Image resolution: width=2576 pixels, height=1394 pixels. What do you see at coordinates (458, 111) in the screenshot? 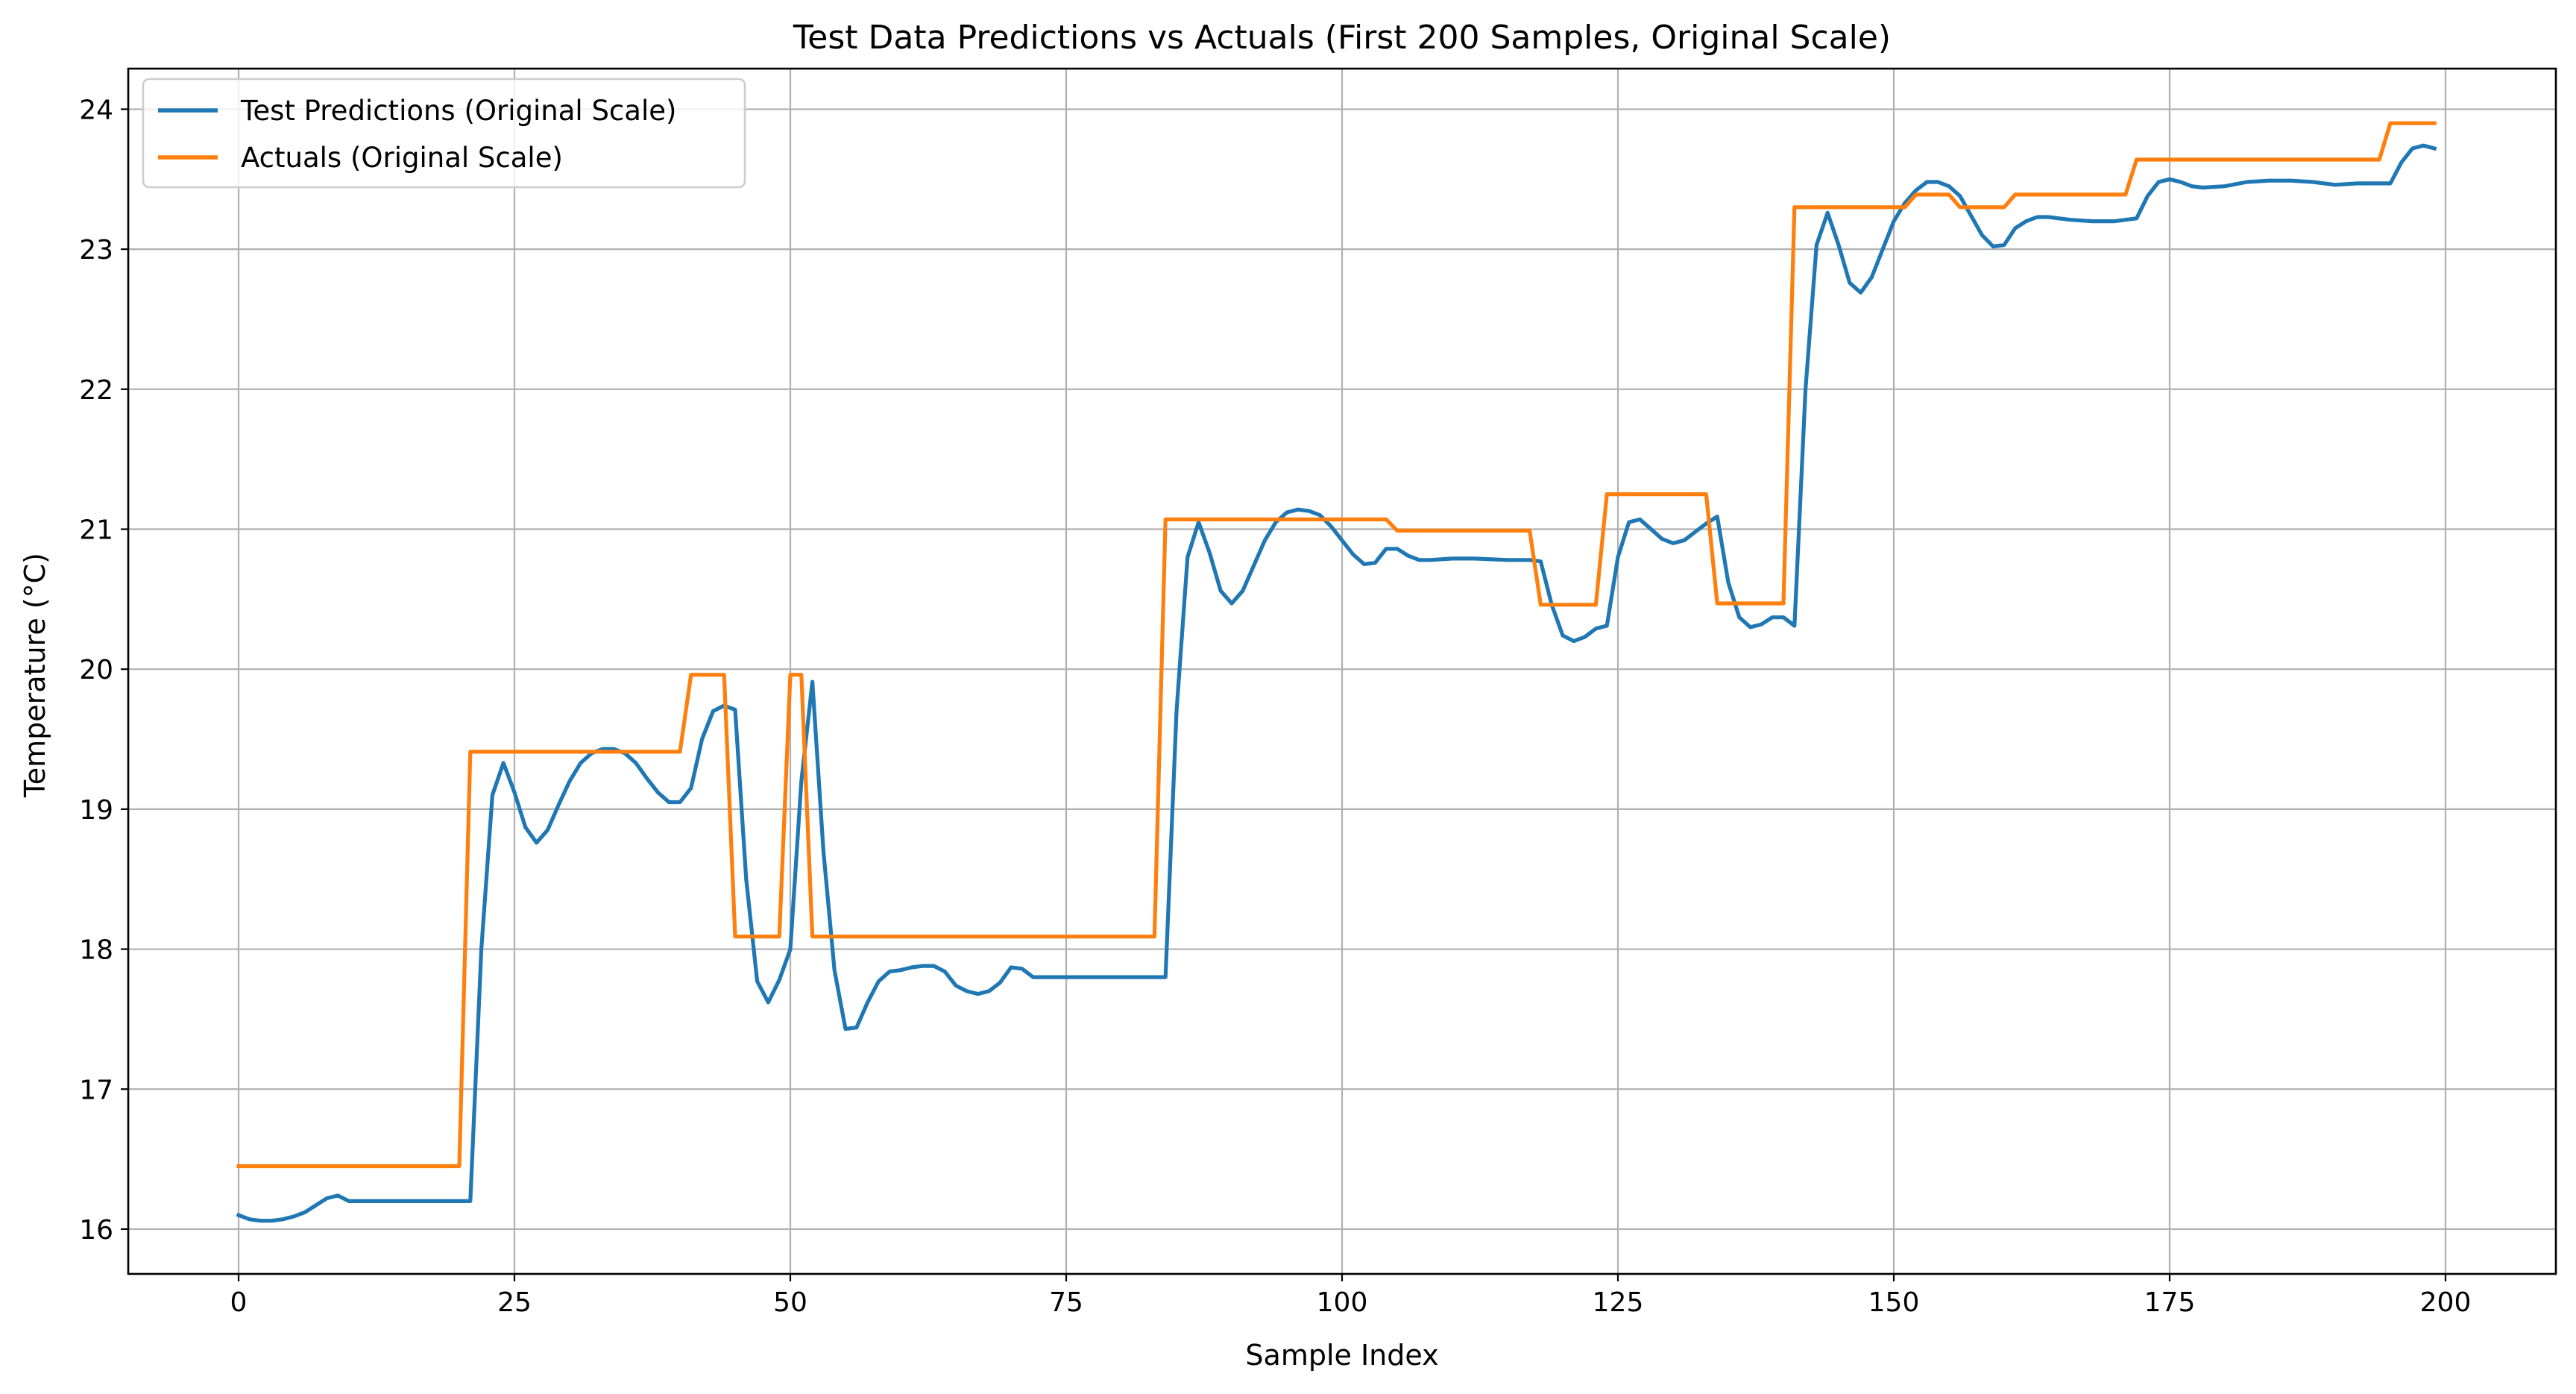
I see `legend-label-predictions: Test Predictions (Original Scale)` at bounding box center [458, 111].